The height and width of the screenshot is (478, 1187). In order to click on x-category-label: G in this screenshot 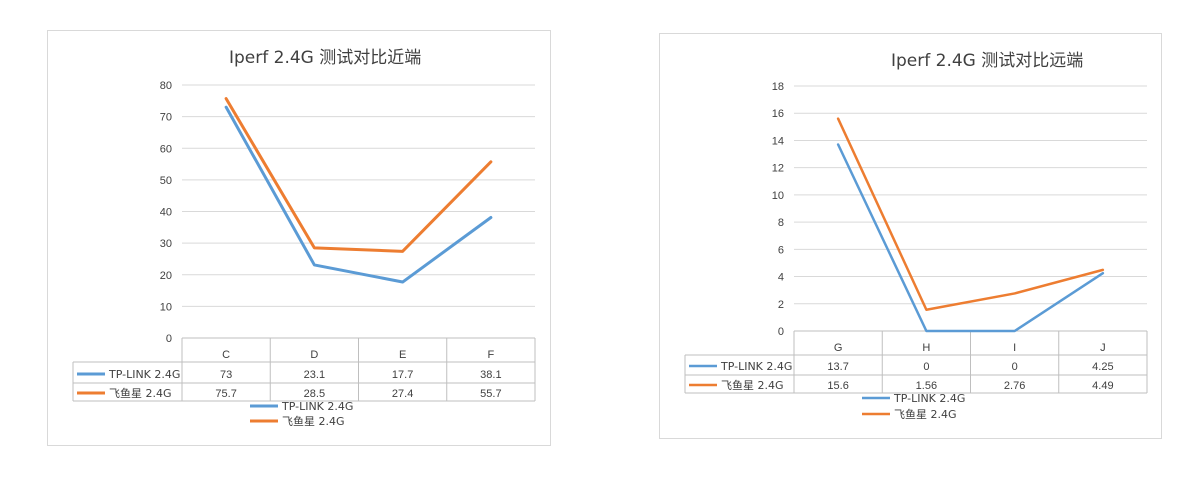, I will do `click(838, 348)`.